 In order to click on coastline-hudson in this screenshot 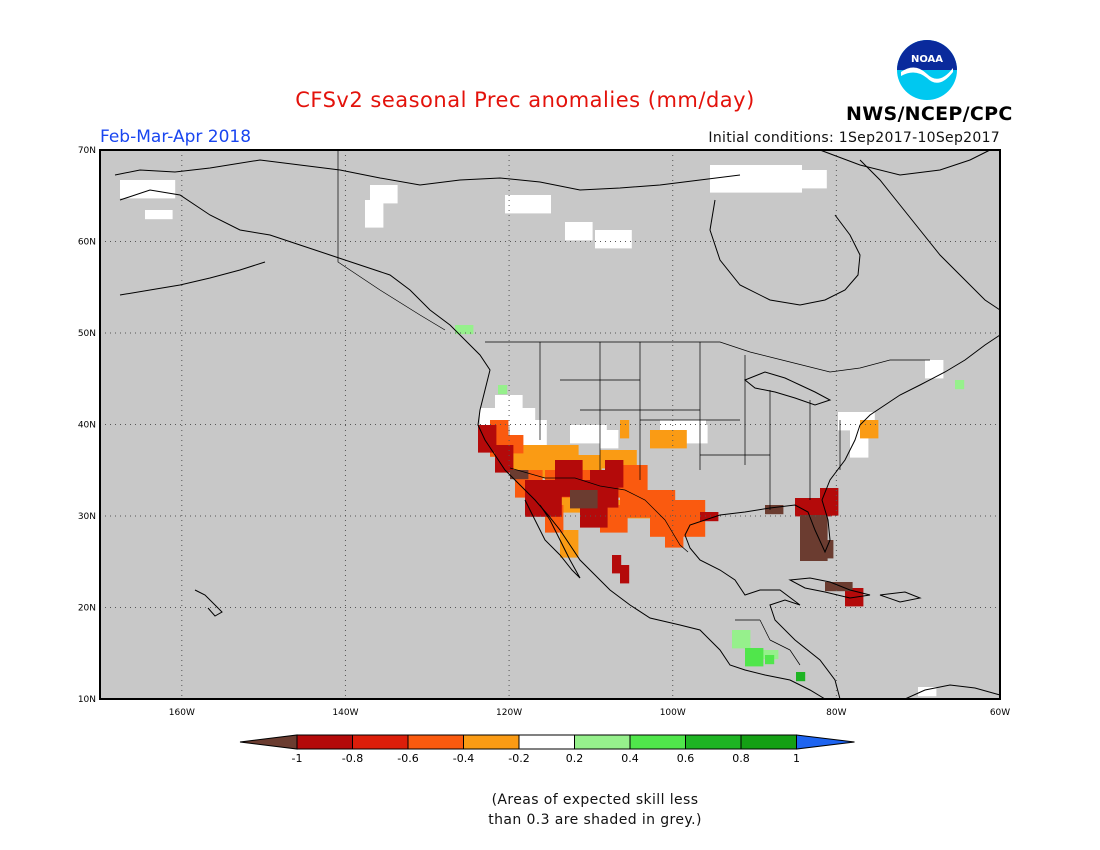, I will do `click(785, 252)`.